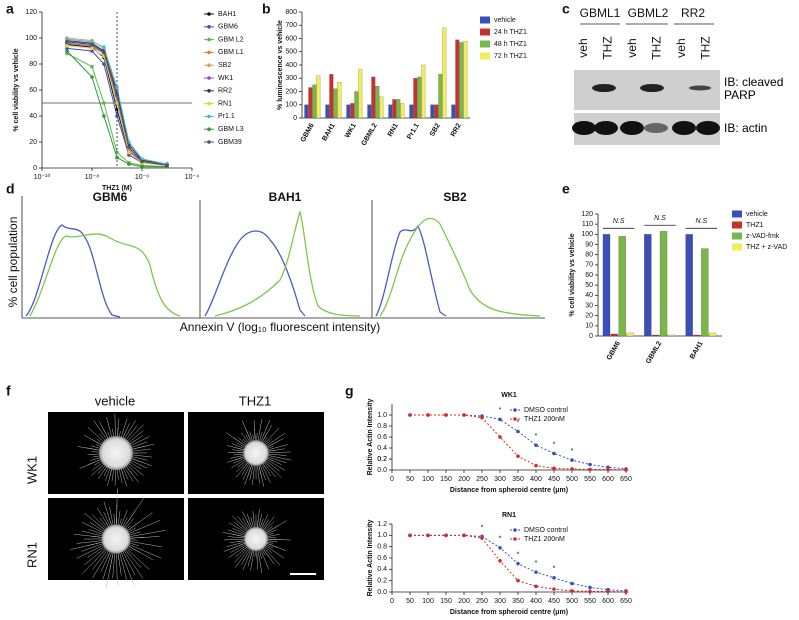 Image resolution: width=799 pixels, height=620 pixels. What do you see at coordinates (589, 265) in the screenshot?
I see `y-tick-label: 70` at bounding box center [589, 265].